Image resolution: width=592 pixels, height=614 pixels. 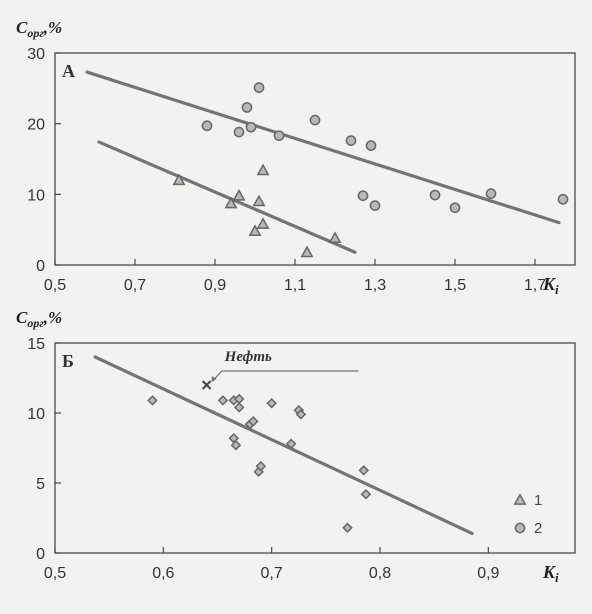 What do you see at coordinates (68, 361) in the screenshot?
I see `panel-label: Б` at bounding box center [68, 361].